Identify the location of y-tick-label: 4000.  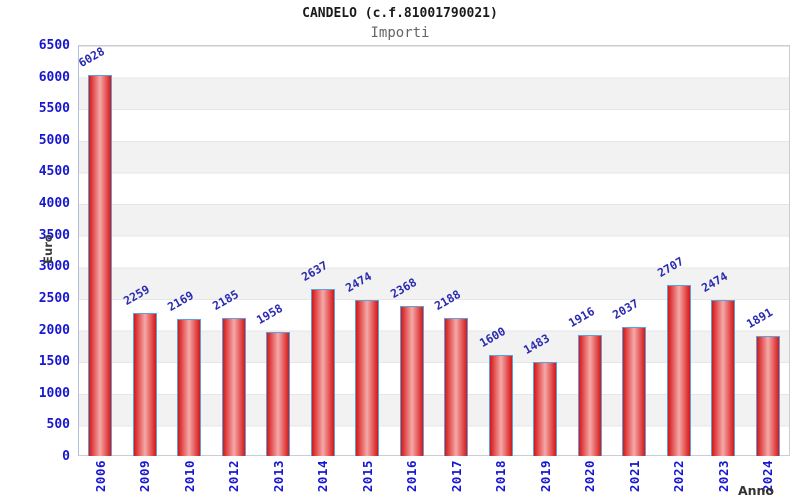
(54, 204).